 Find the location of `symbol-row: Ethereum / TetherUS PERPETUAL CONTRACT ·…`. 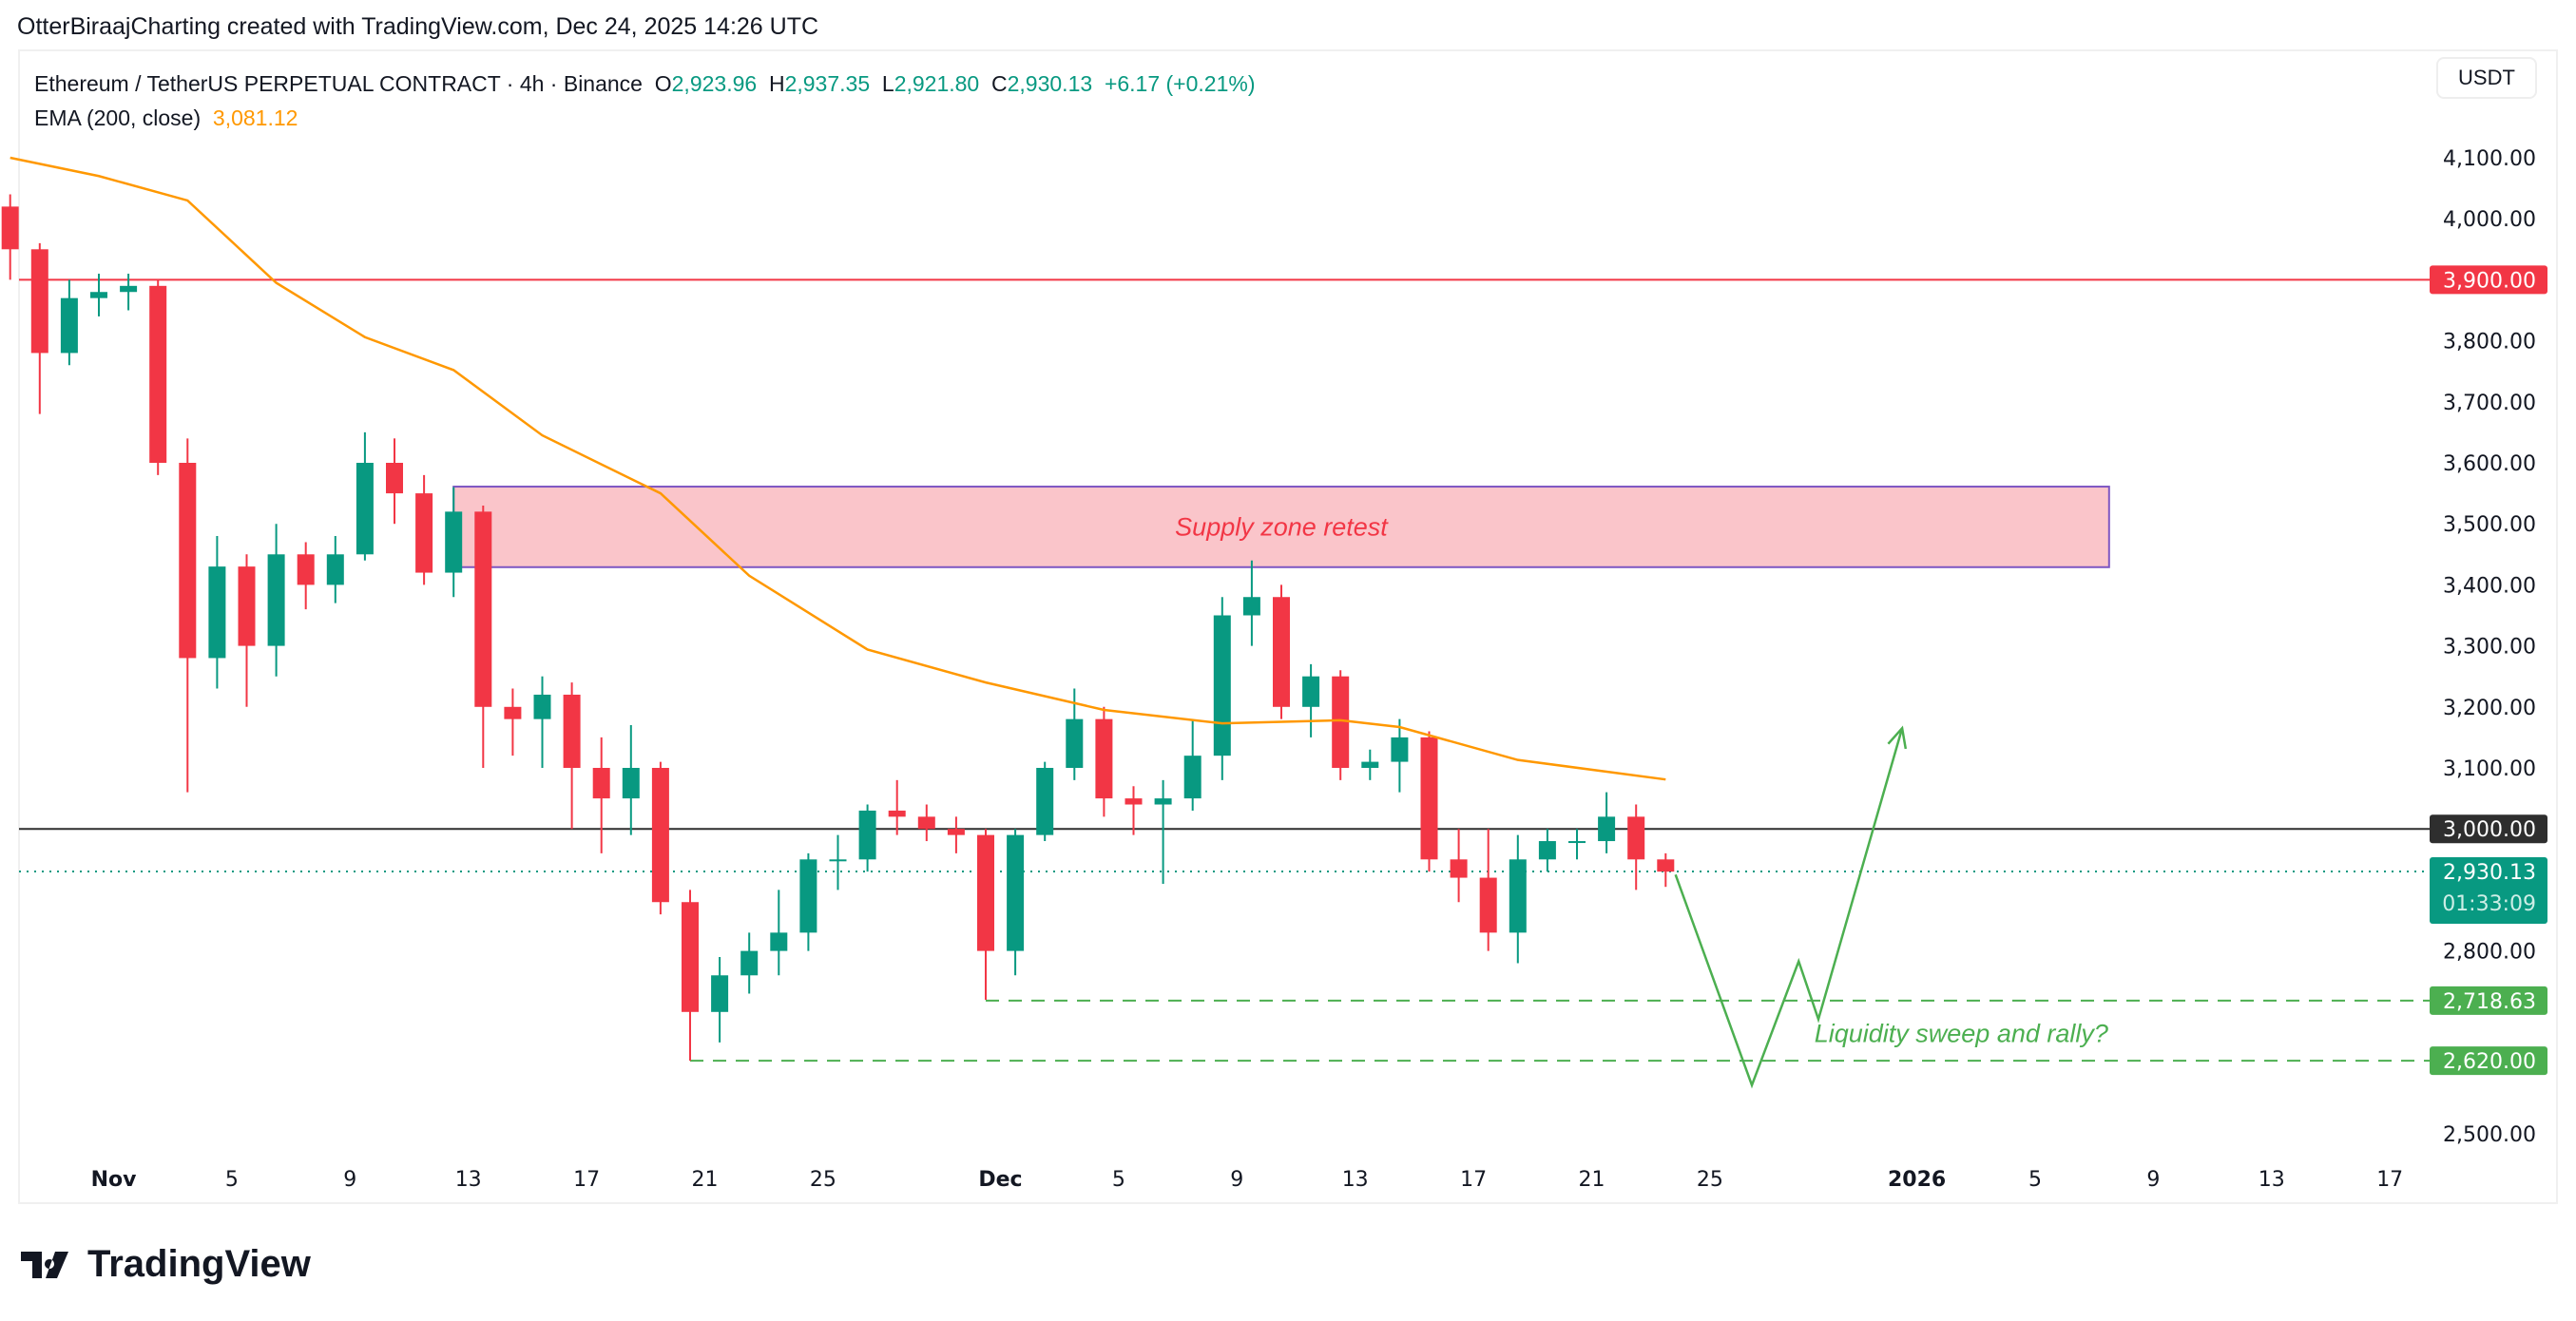

symbol-row: Ethereum / TetherUS PERPETUAL CONTRACT ·… is located at coordinates (645, 84).